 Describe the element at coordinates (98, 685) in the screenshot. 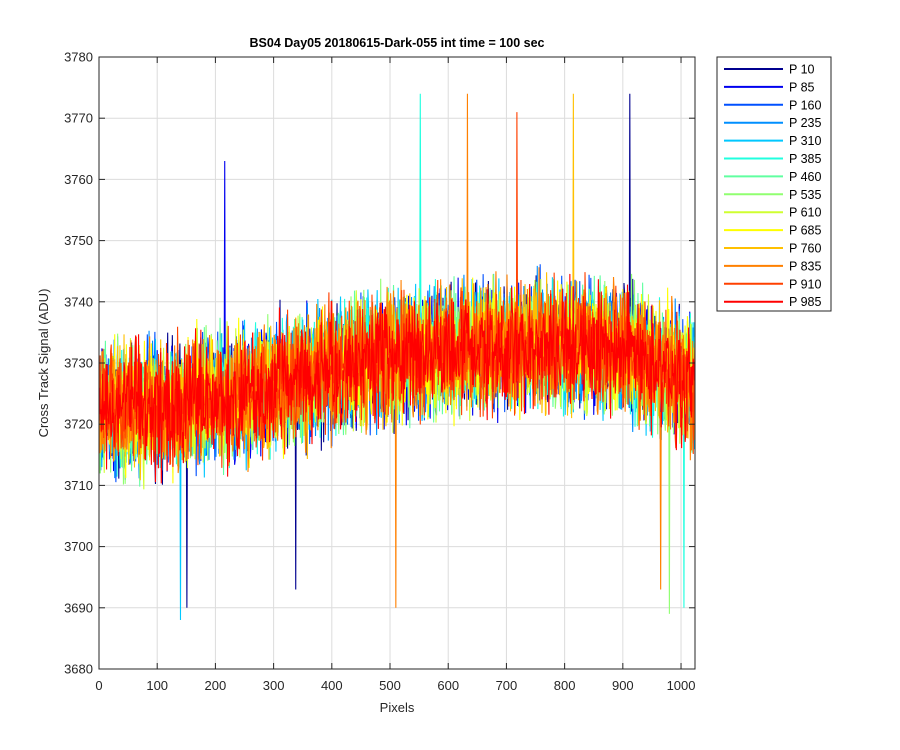

I see `x-tick-label: 0` at that location.